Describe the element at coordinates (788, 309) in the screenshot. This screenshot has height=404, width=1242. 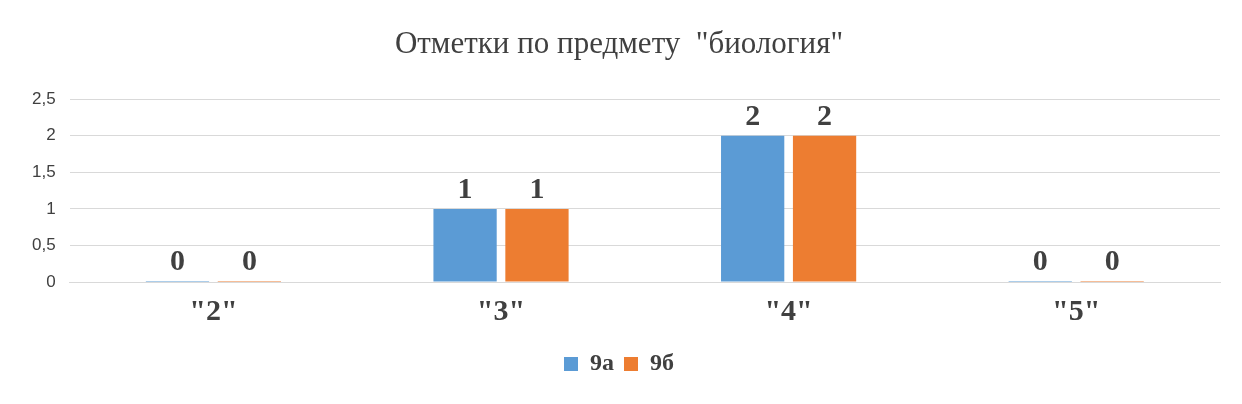
I see `x-tick-label: "4"` at that location.